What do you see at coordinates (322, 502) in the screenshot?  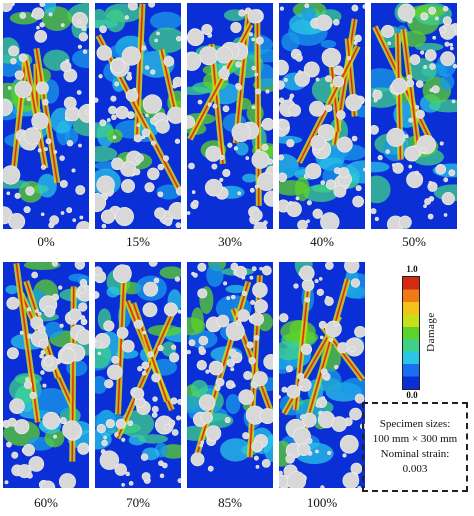 I see `caption-100: 100%` at bounding box center [322, 502].